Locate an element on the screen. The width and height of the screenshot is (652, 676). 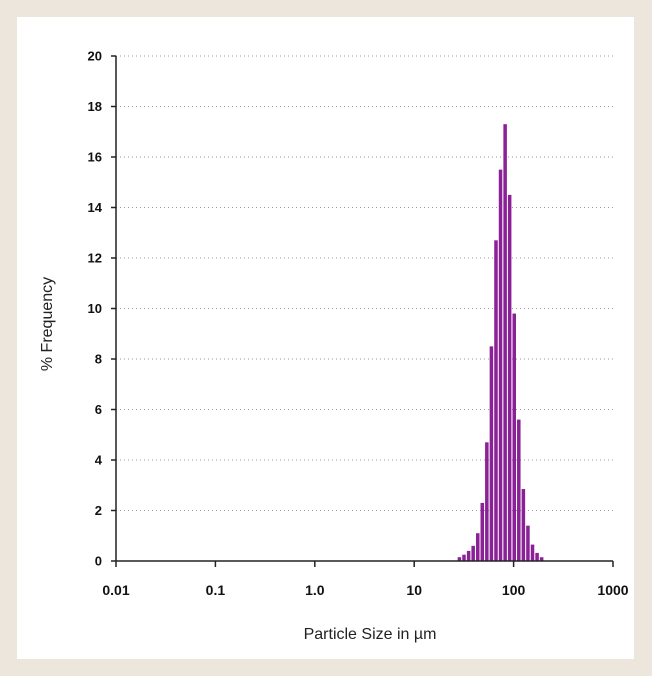
y-tick-label: 6 is located at coordinates (98, 409).